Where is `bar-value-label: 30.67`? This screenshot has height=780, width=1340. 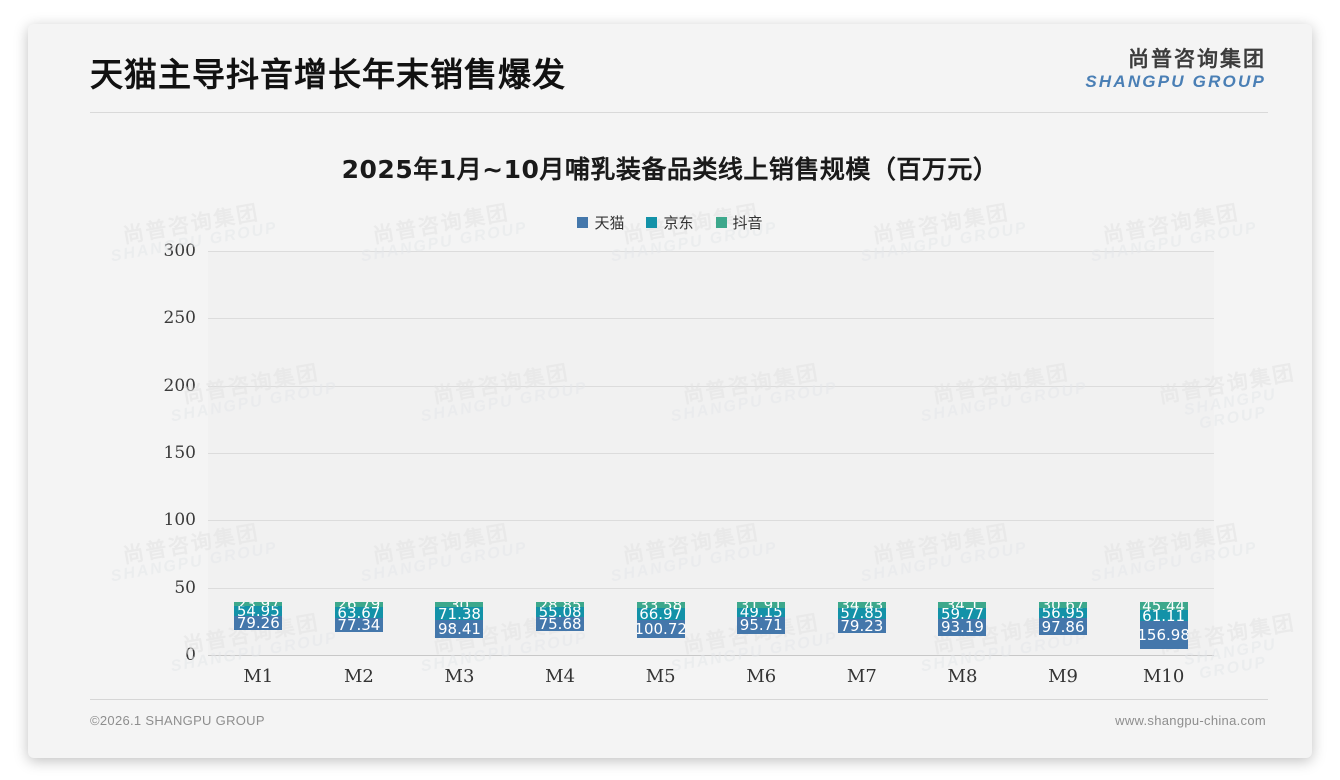
bar-value-label: 30.67 is located at coordinates (1063, 605).